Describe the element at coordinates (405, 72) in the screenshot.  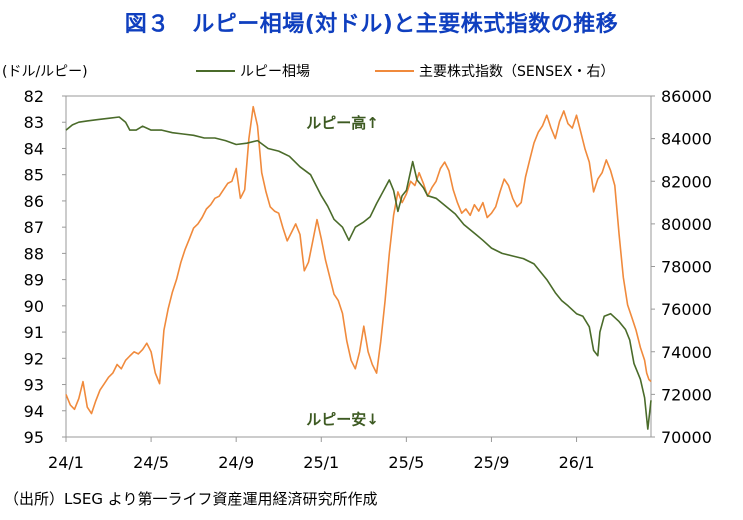
I see `legend: ルピー相場 主要株式指数（SENSEX・右）` at that location.